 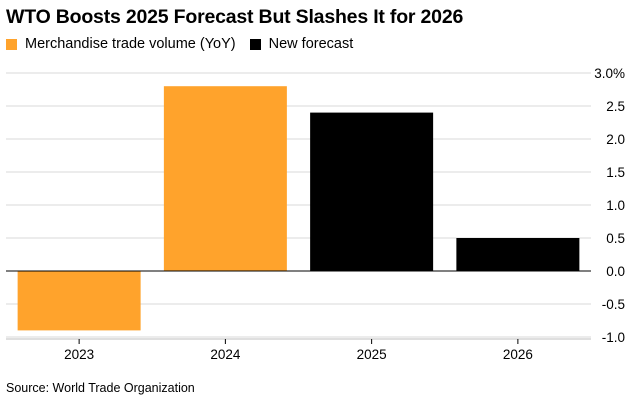 What do you see at coordinates (518, 354) in the screenshot?
I see `x-tick-label-2026: 2026` at bounding box center [518, 354].